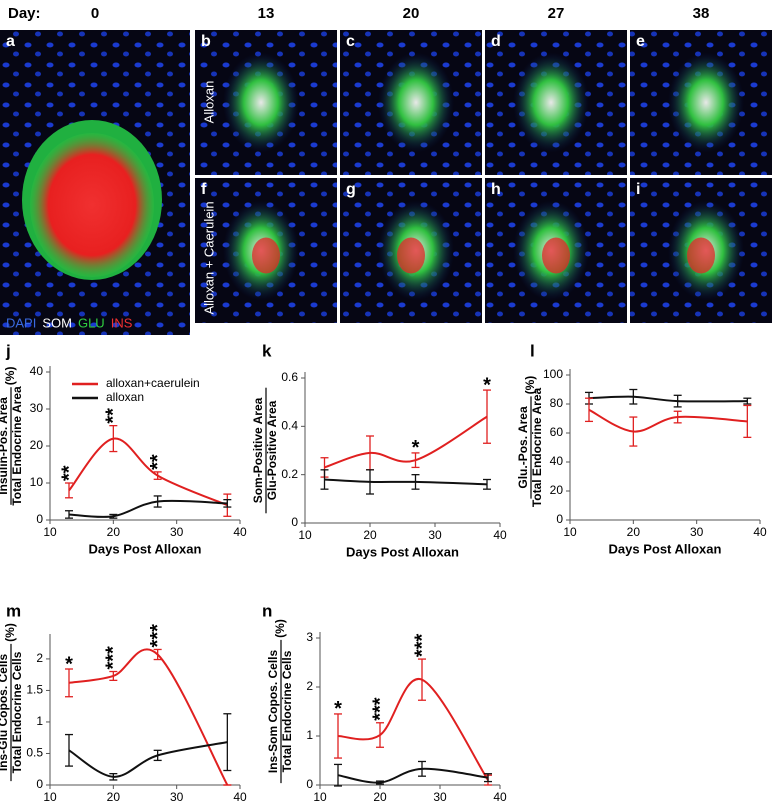  Describe the element at coordinates (287, 711) in the screenshot. I see `y-label-denominator: Total Endocrine Cells` at that location.